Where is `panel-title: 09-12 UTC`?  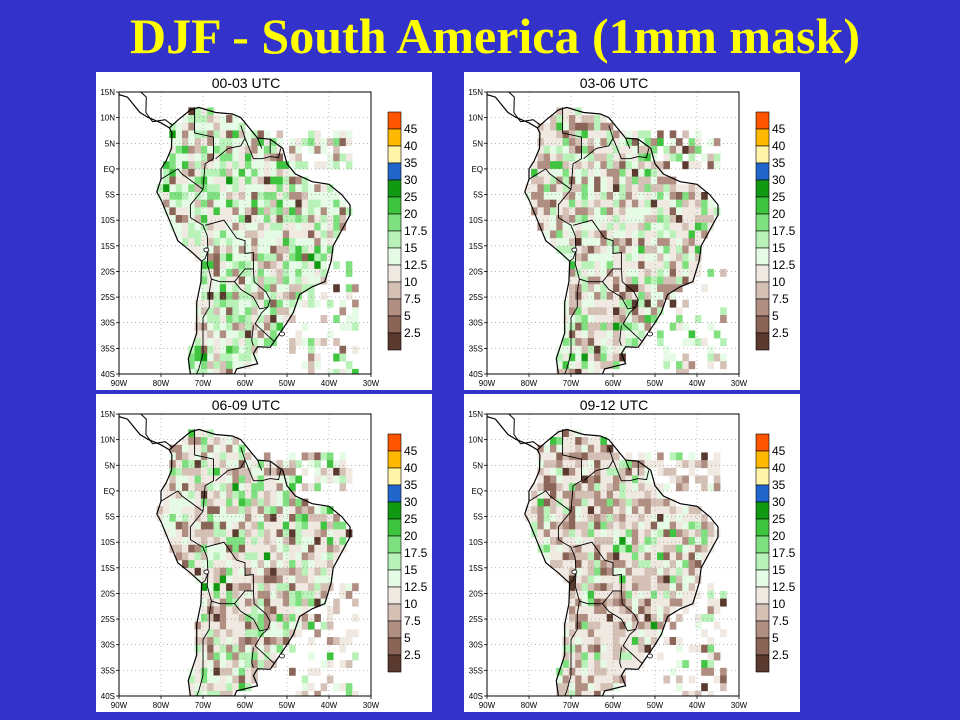
panel-title: 09-12 UTC is located at coordinates (614, 405).